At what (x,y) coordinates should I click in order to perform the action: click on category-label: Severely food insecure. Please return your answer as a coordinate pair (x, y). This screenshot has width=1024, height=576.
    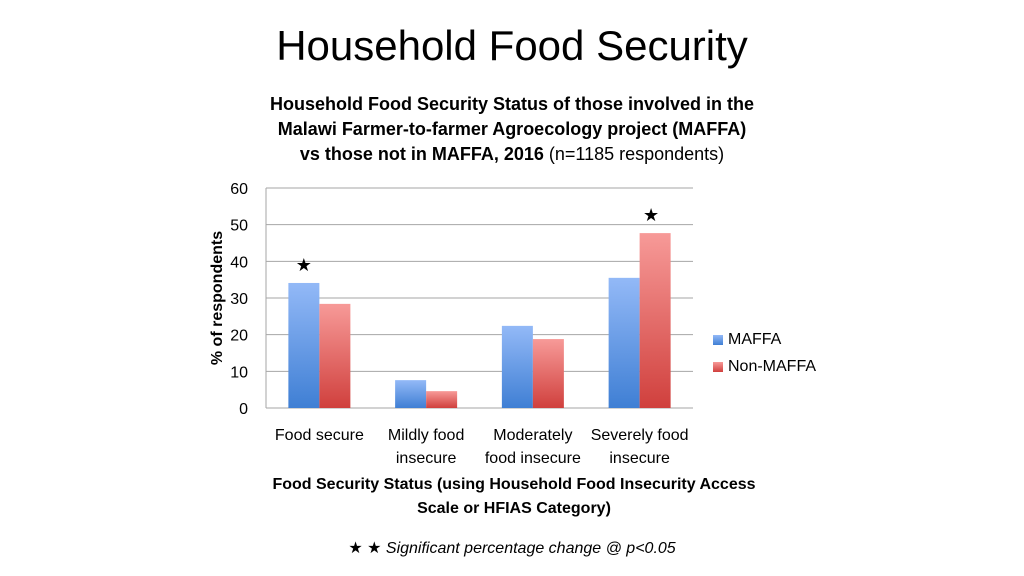
    Looking at the image, I should click on (640, 447).